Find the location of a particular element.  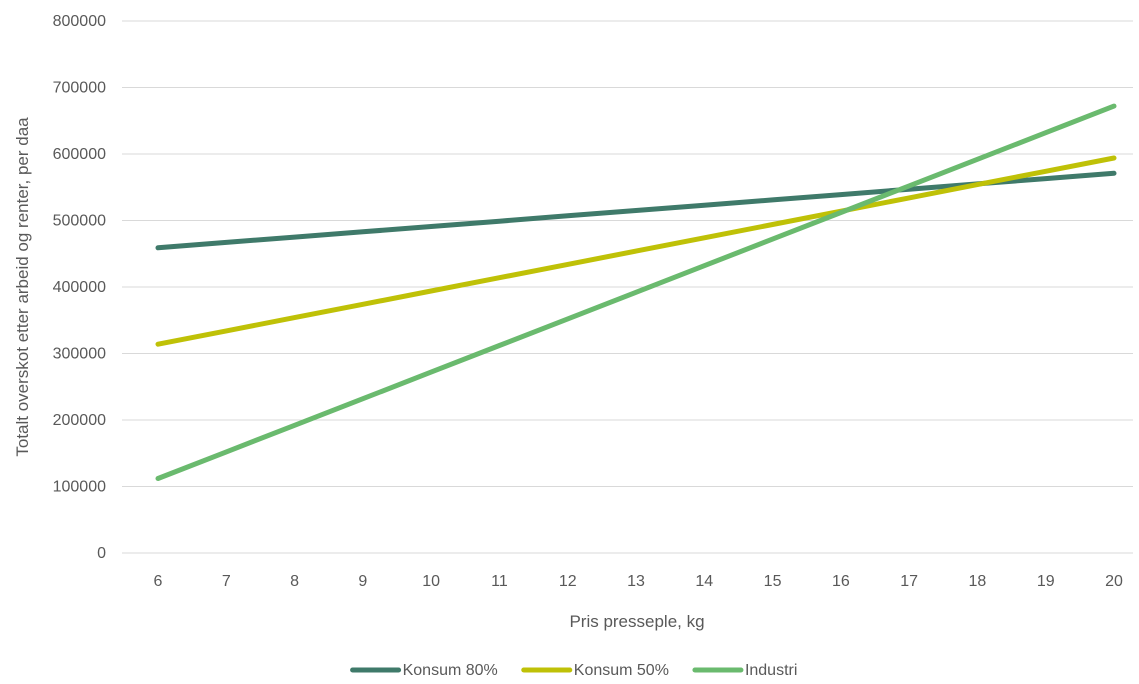

x-tick-label: 19 is located at coordinates (1046, 581).